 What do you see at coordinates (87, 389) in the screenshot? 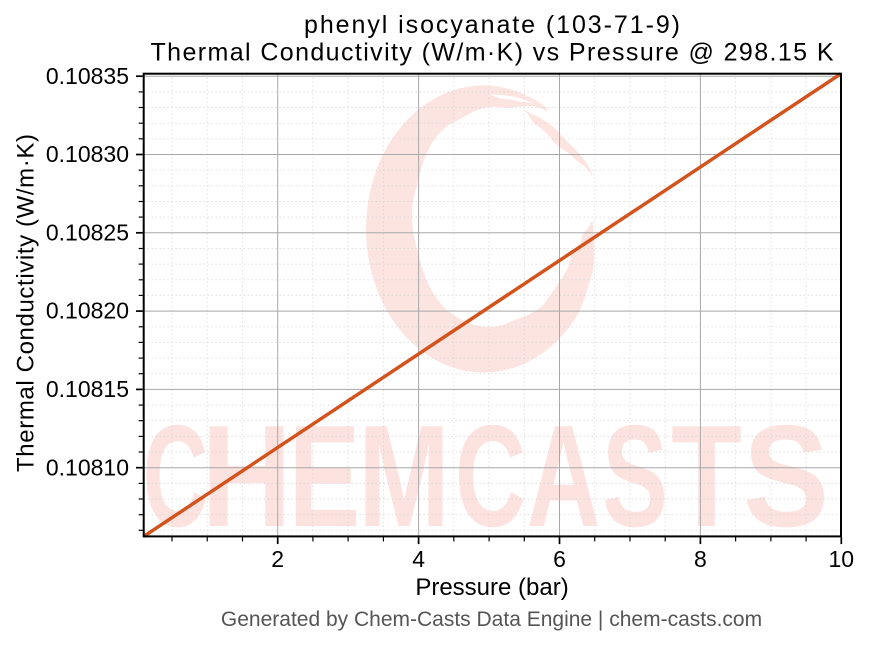
I see `svg-text: 0.10815` at bounding box center [87, 389].